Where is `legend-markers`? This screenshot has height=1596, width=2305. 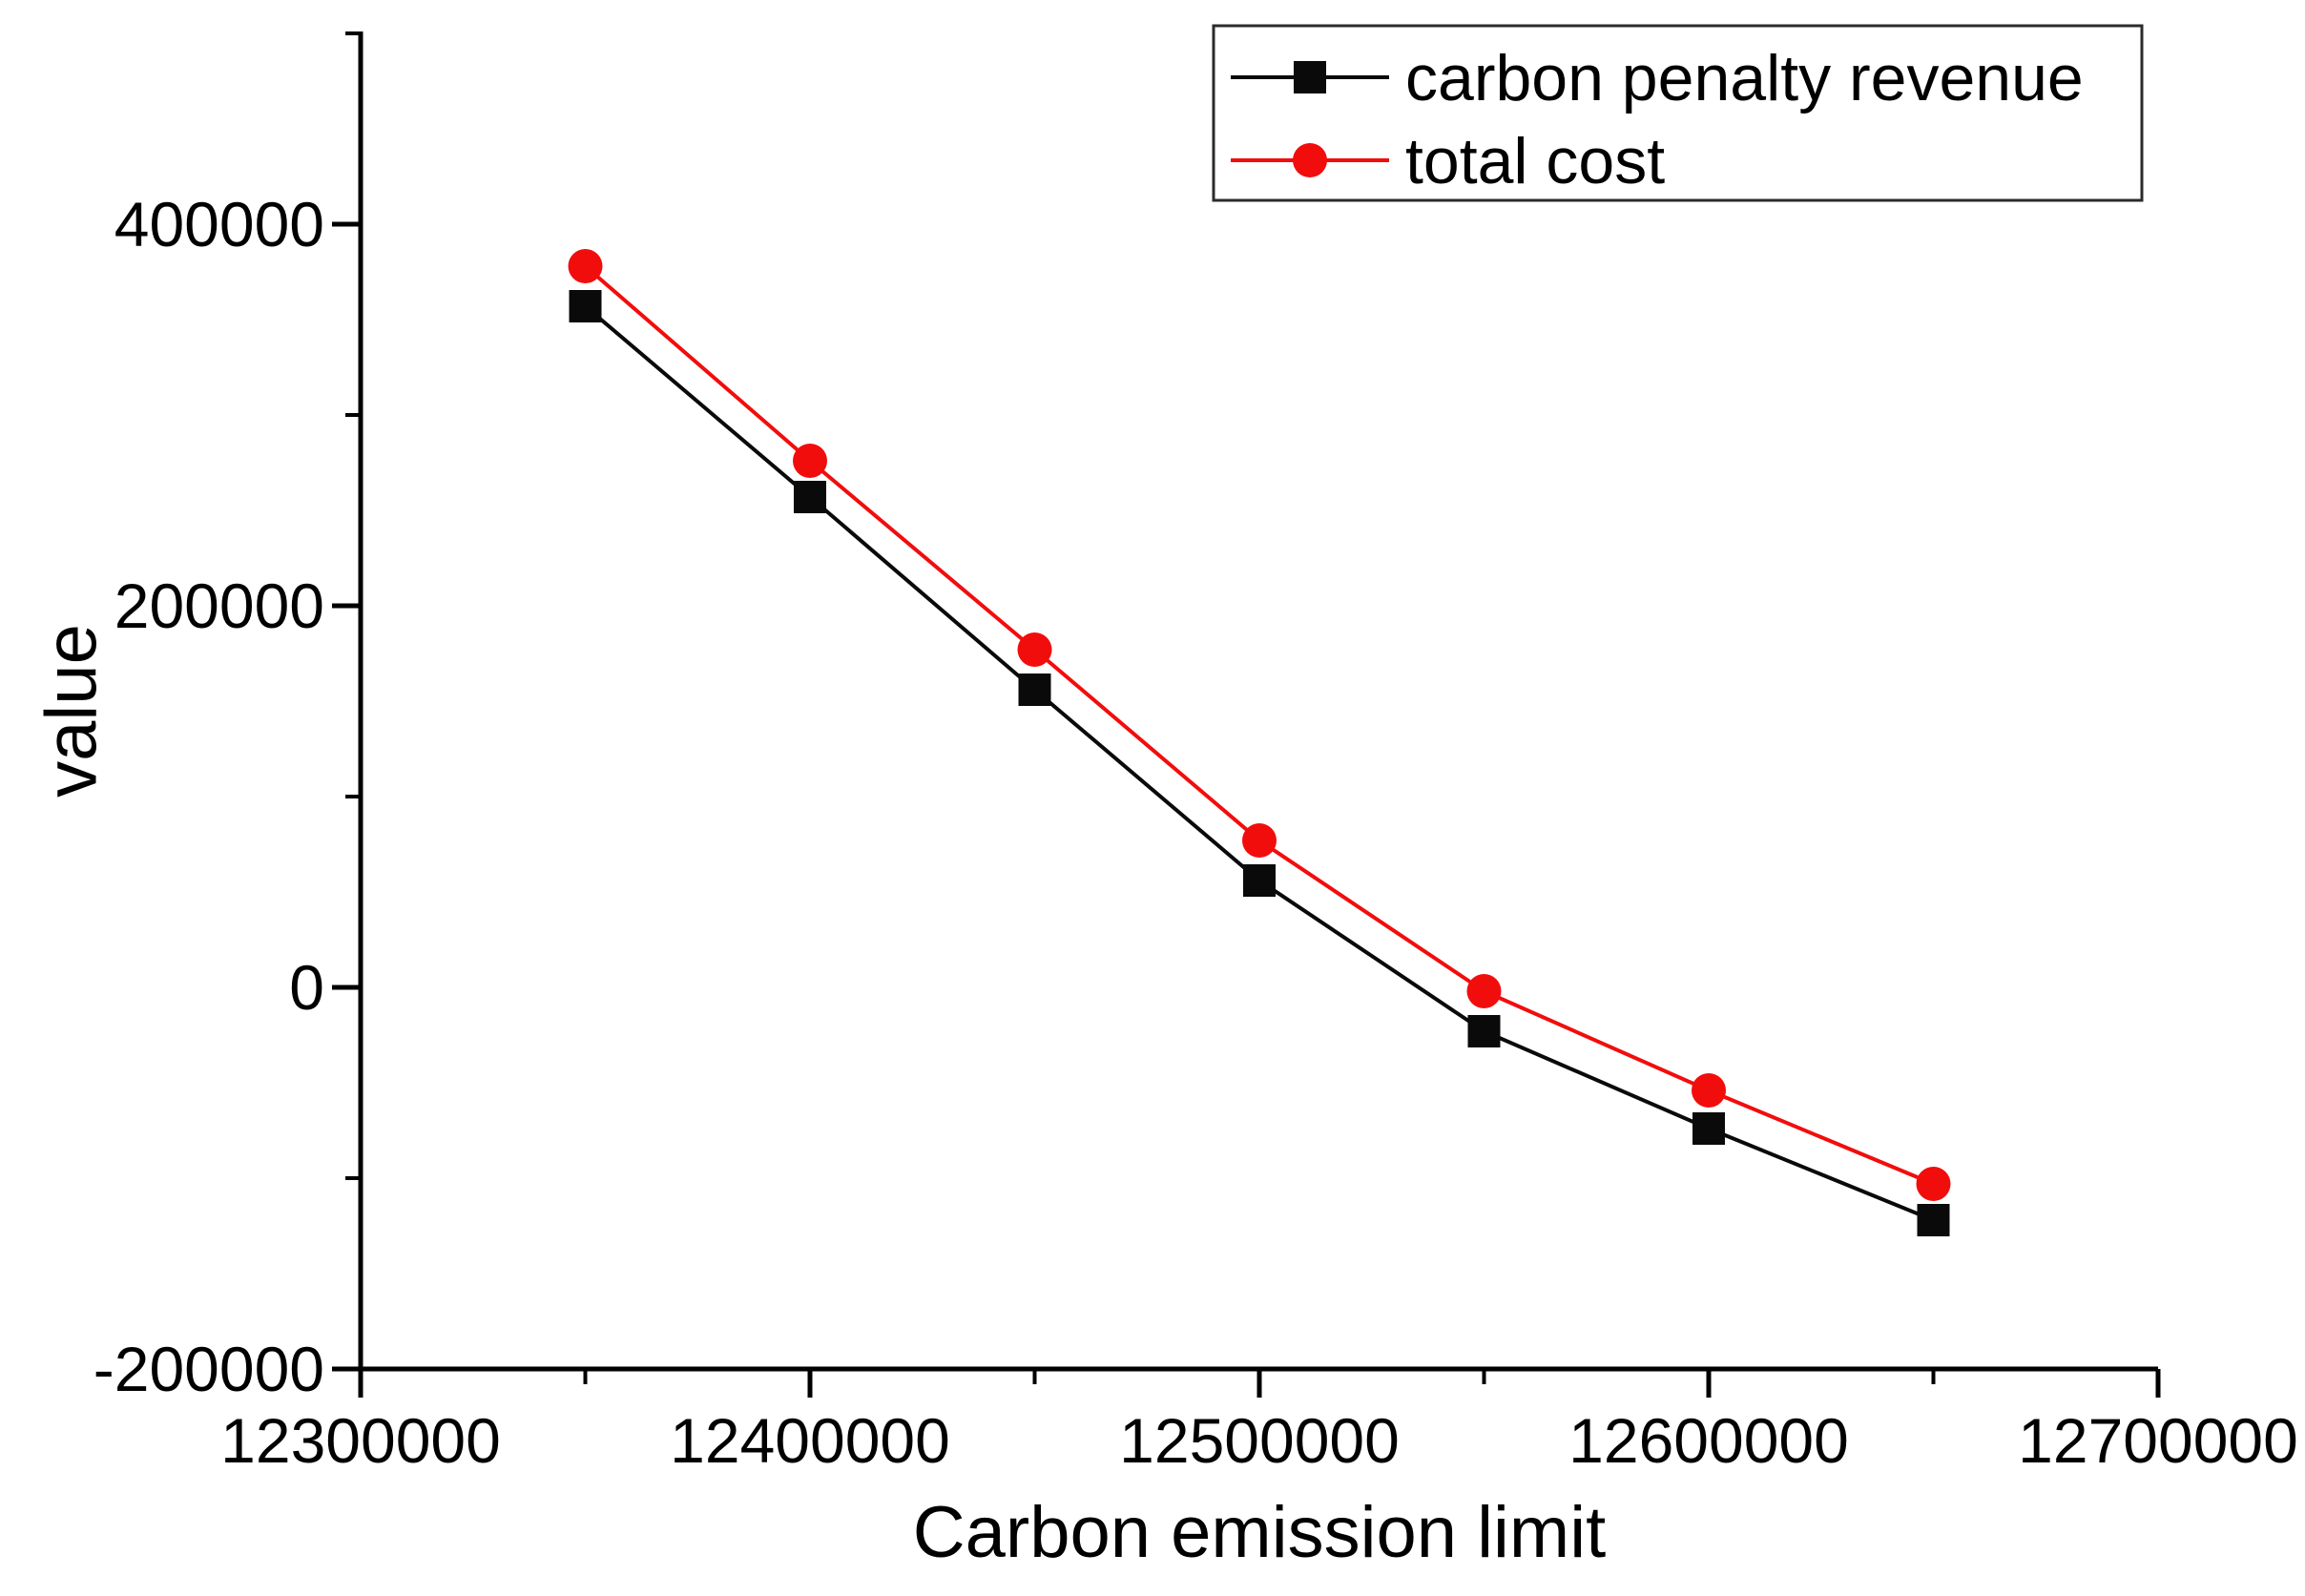
legend-markers is located at coordinates (1310, 119).